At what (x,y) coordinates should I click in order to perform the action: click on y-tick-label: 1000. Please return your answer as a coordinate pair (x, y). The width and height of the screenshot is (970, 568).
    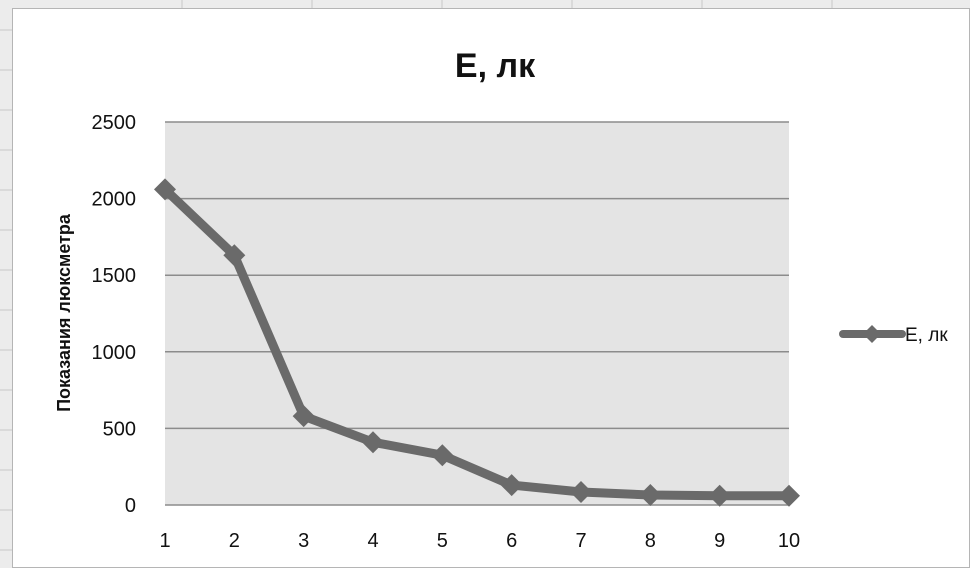
    Looking at the image, I should click on (114, 353).